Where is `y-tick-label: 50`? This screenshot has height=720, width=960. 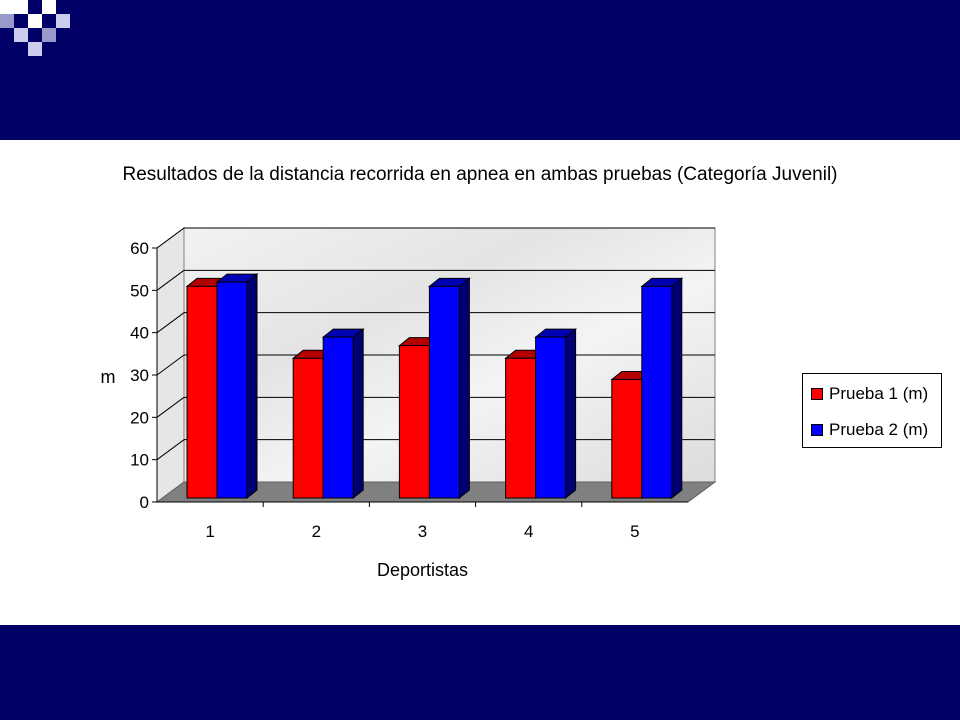 y-tick-label: 50 is located at coordinates (139, 290).